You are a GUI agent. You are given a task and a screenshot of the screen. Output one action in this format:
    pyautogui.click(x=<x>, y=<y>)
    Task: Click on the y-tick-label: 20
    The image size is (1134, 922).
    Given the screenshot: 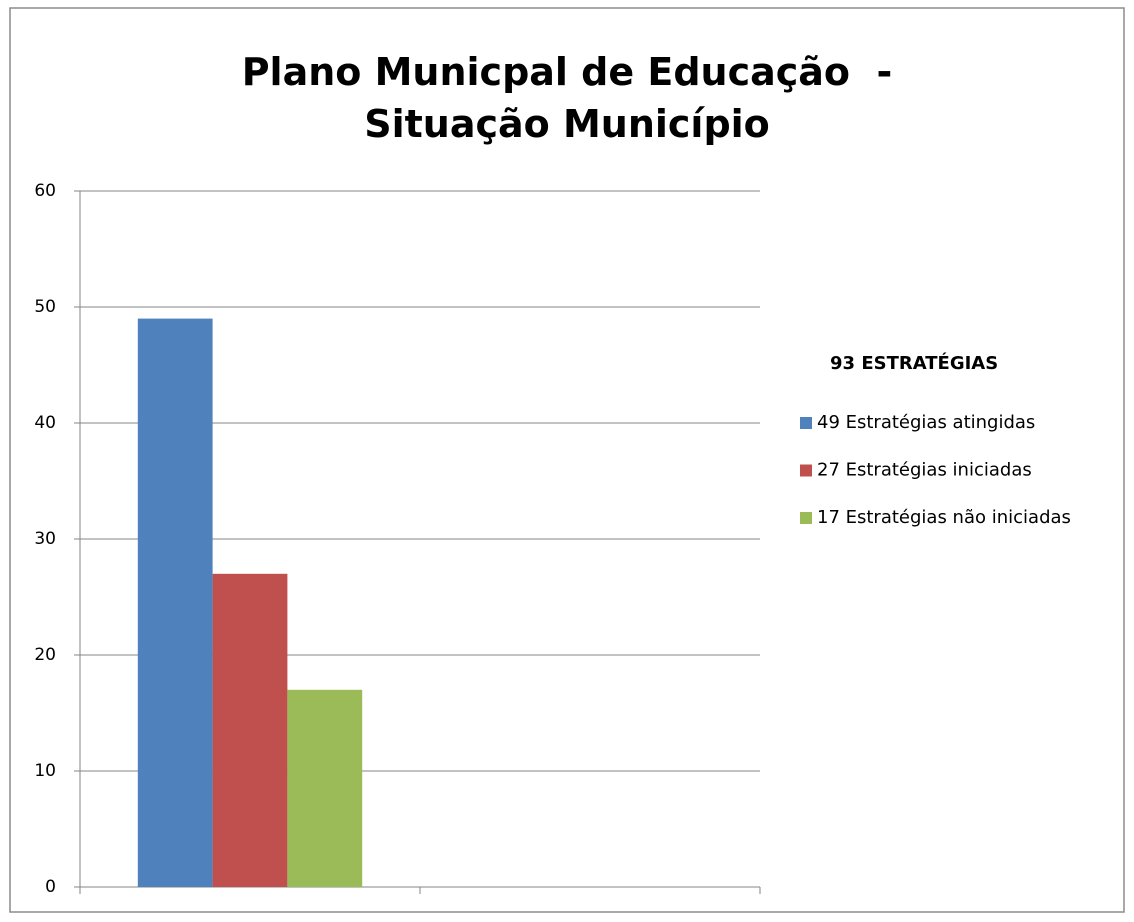 What is the action you would take?
    pyautogui.click(x=45, y=655)
    